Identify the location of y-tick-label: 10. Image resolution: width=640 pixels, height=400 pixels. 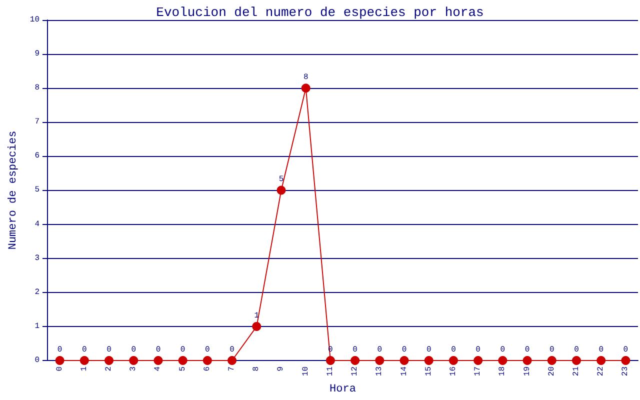
(35, 20).